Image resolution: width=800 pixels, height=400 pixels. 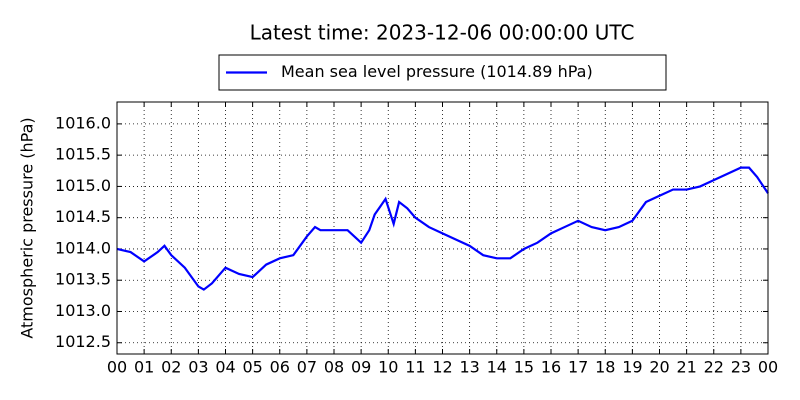 I want to click on x-tick-label: 23, so click(x=741, y=367).